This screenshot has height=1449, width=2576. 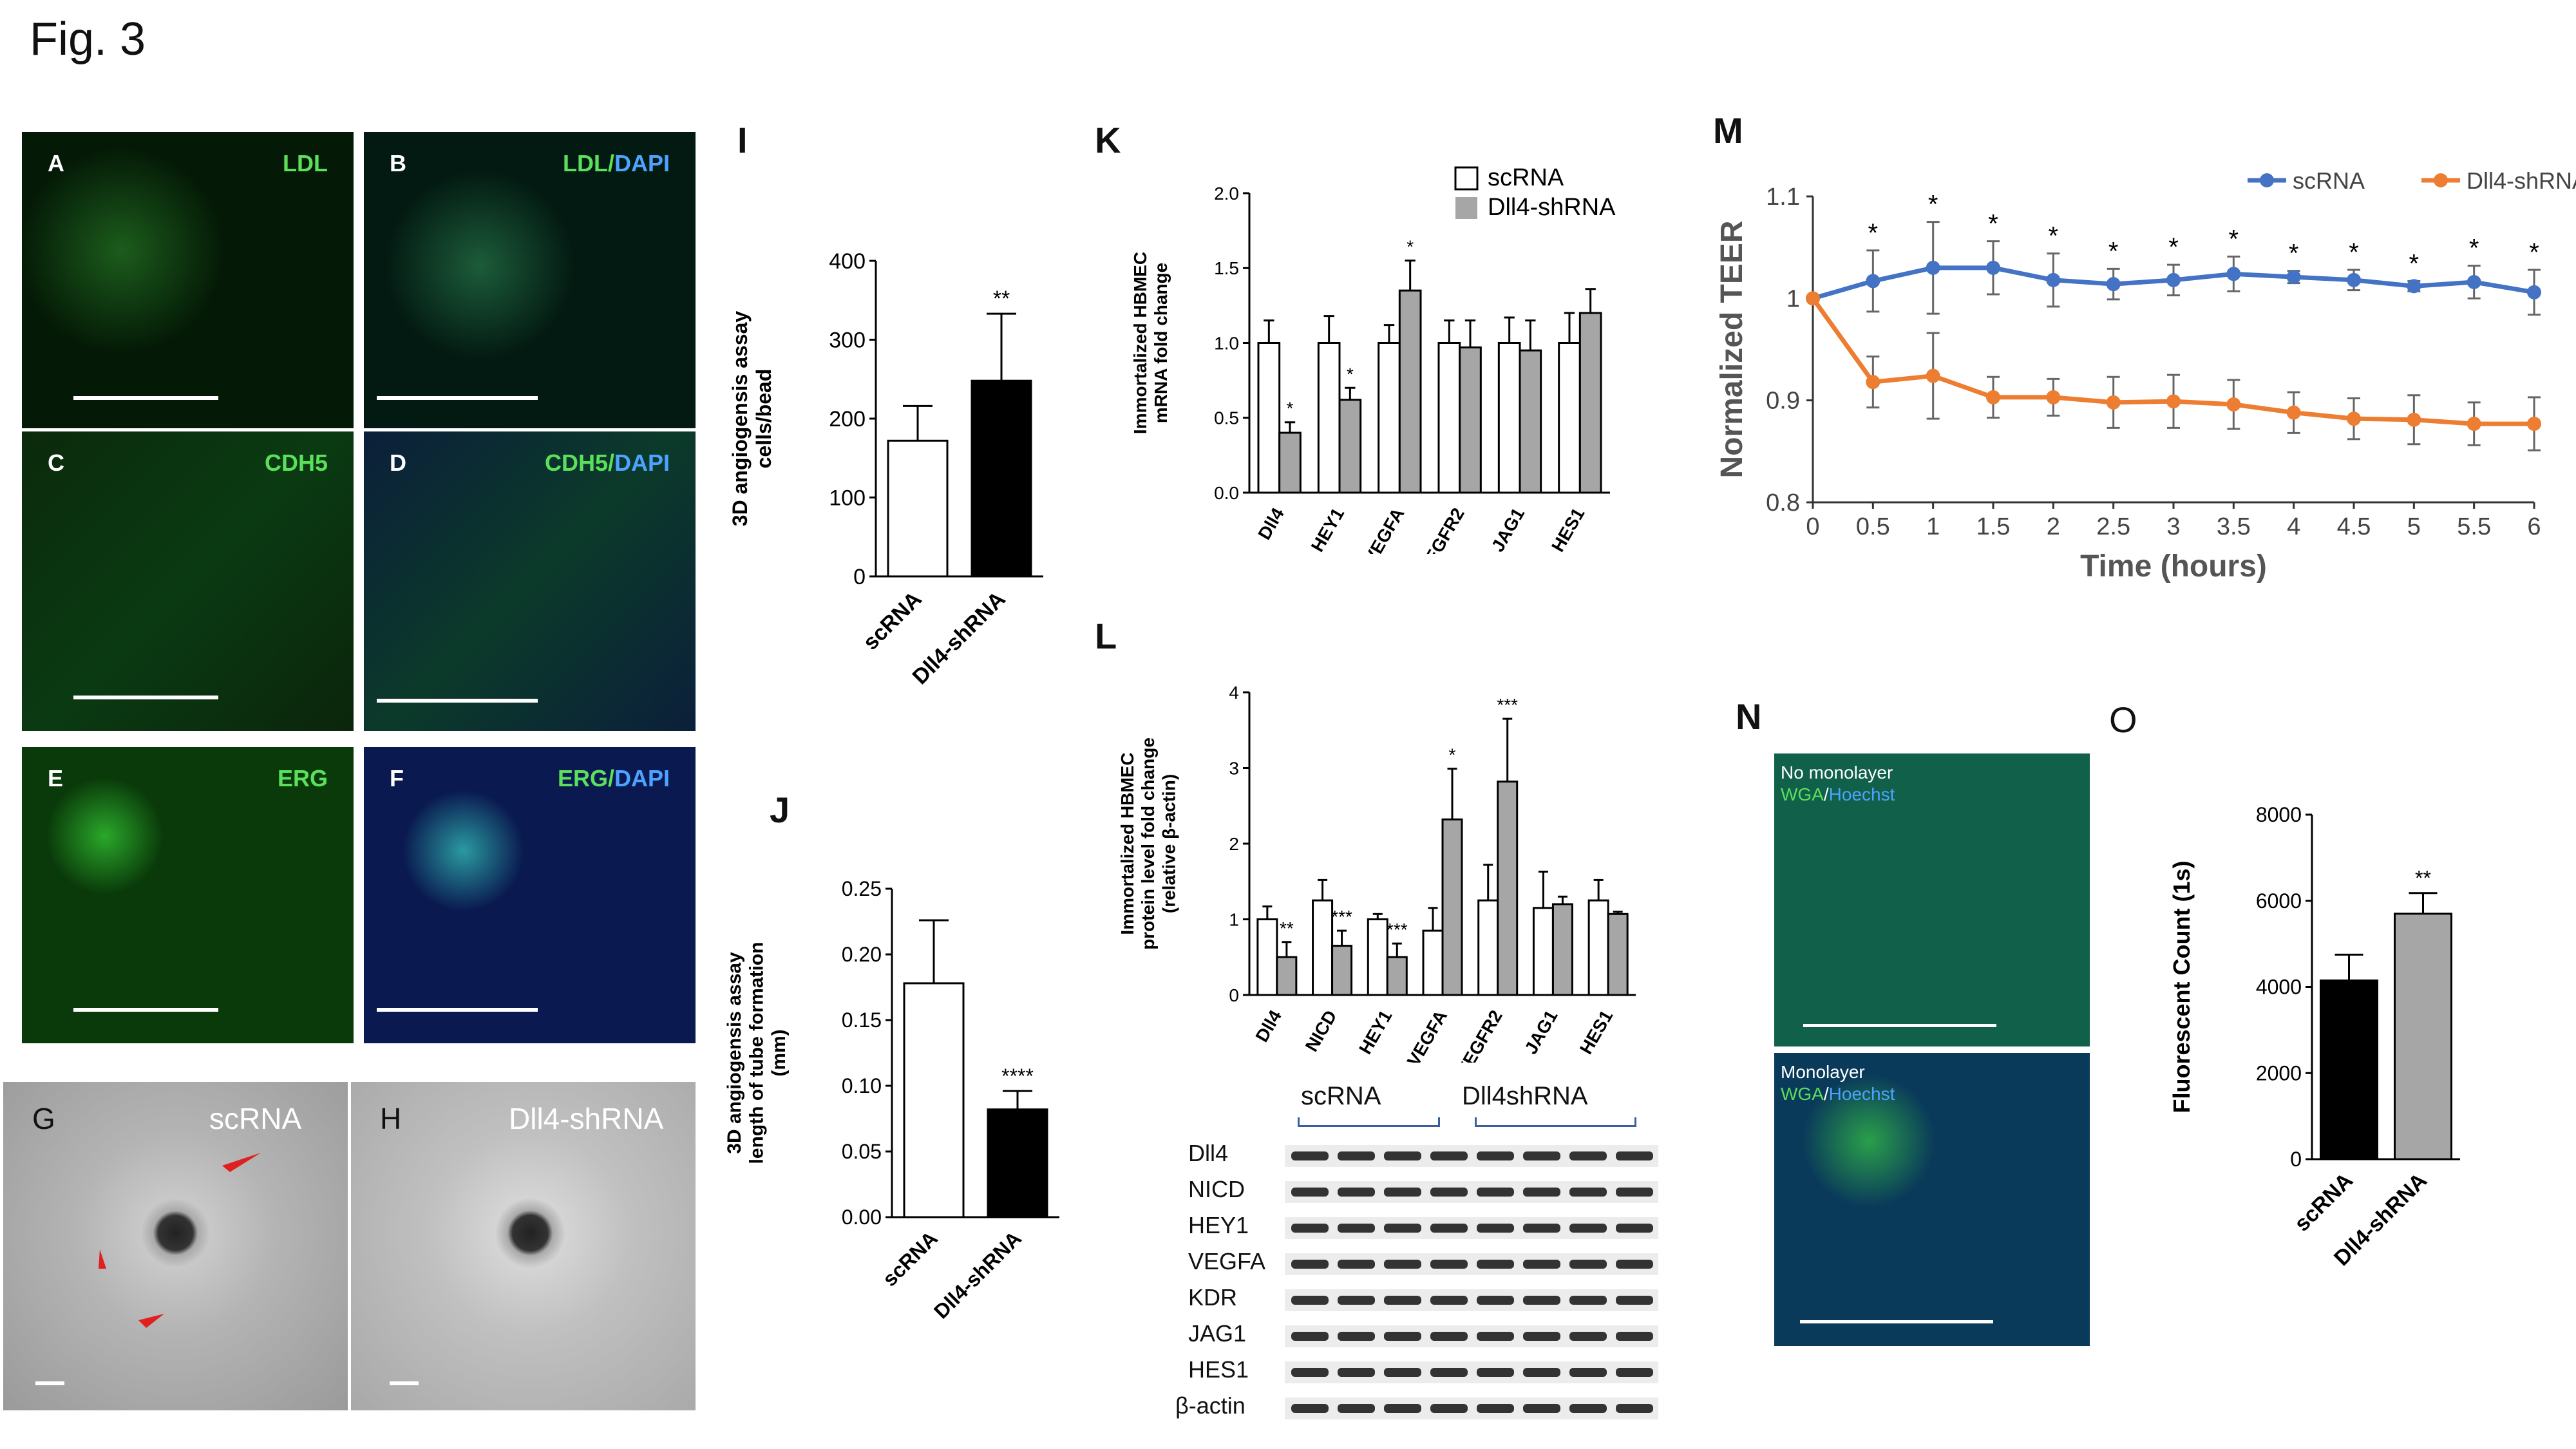 I want to click on x-tick-label: 1.5, so click(x=1993, y=526).